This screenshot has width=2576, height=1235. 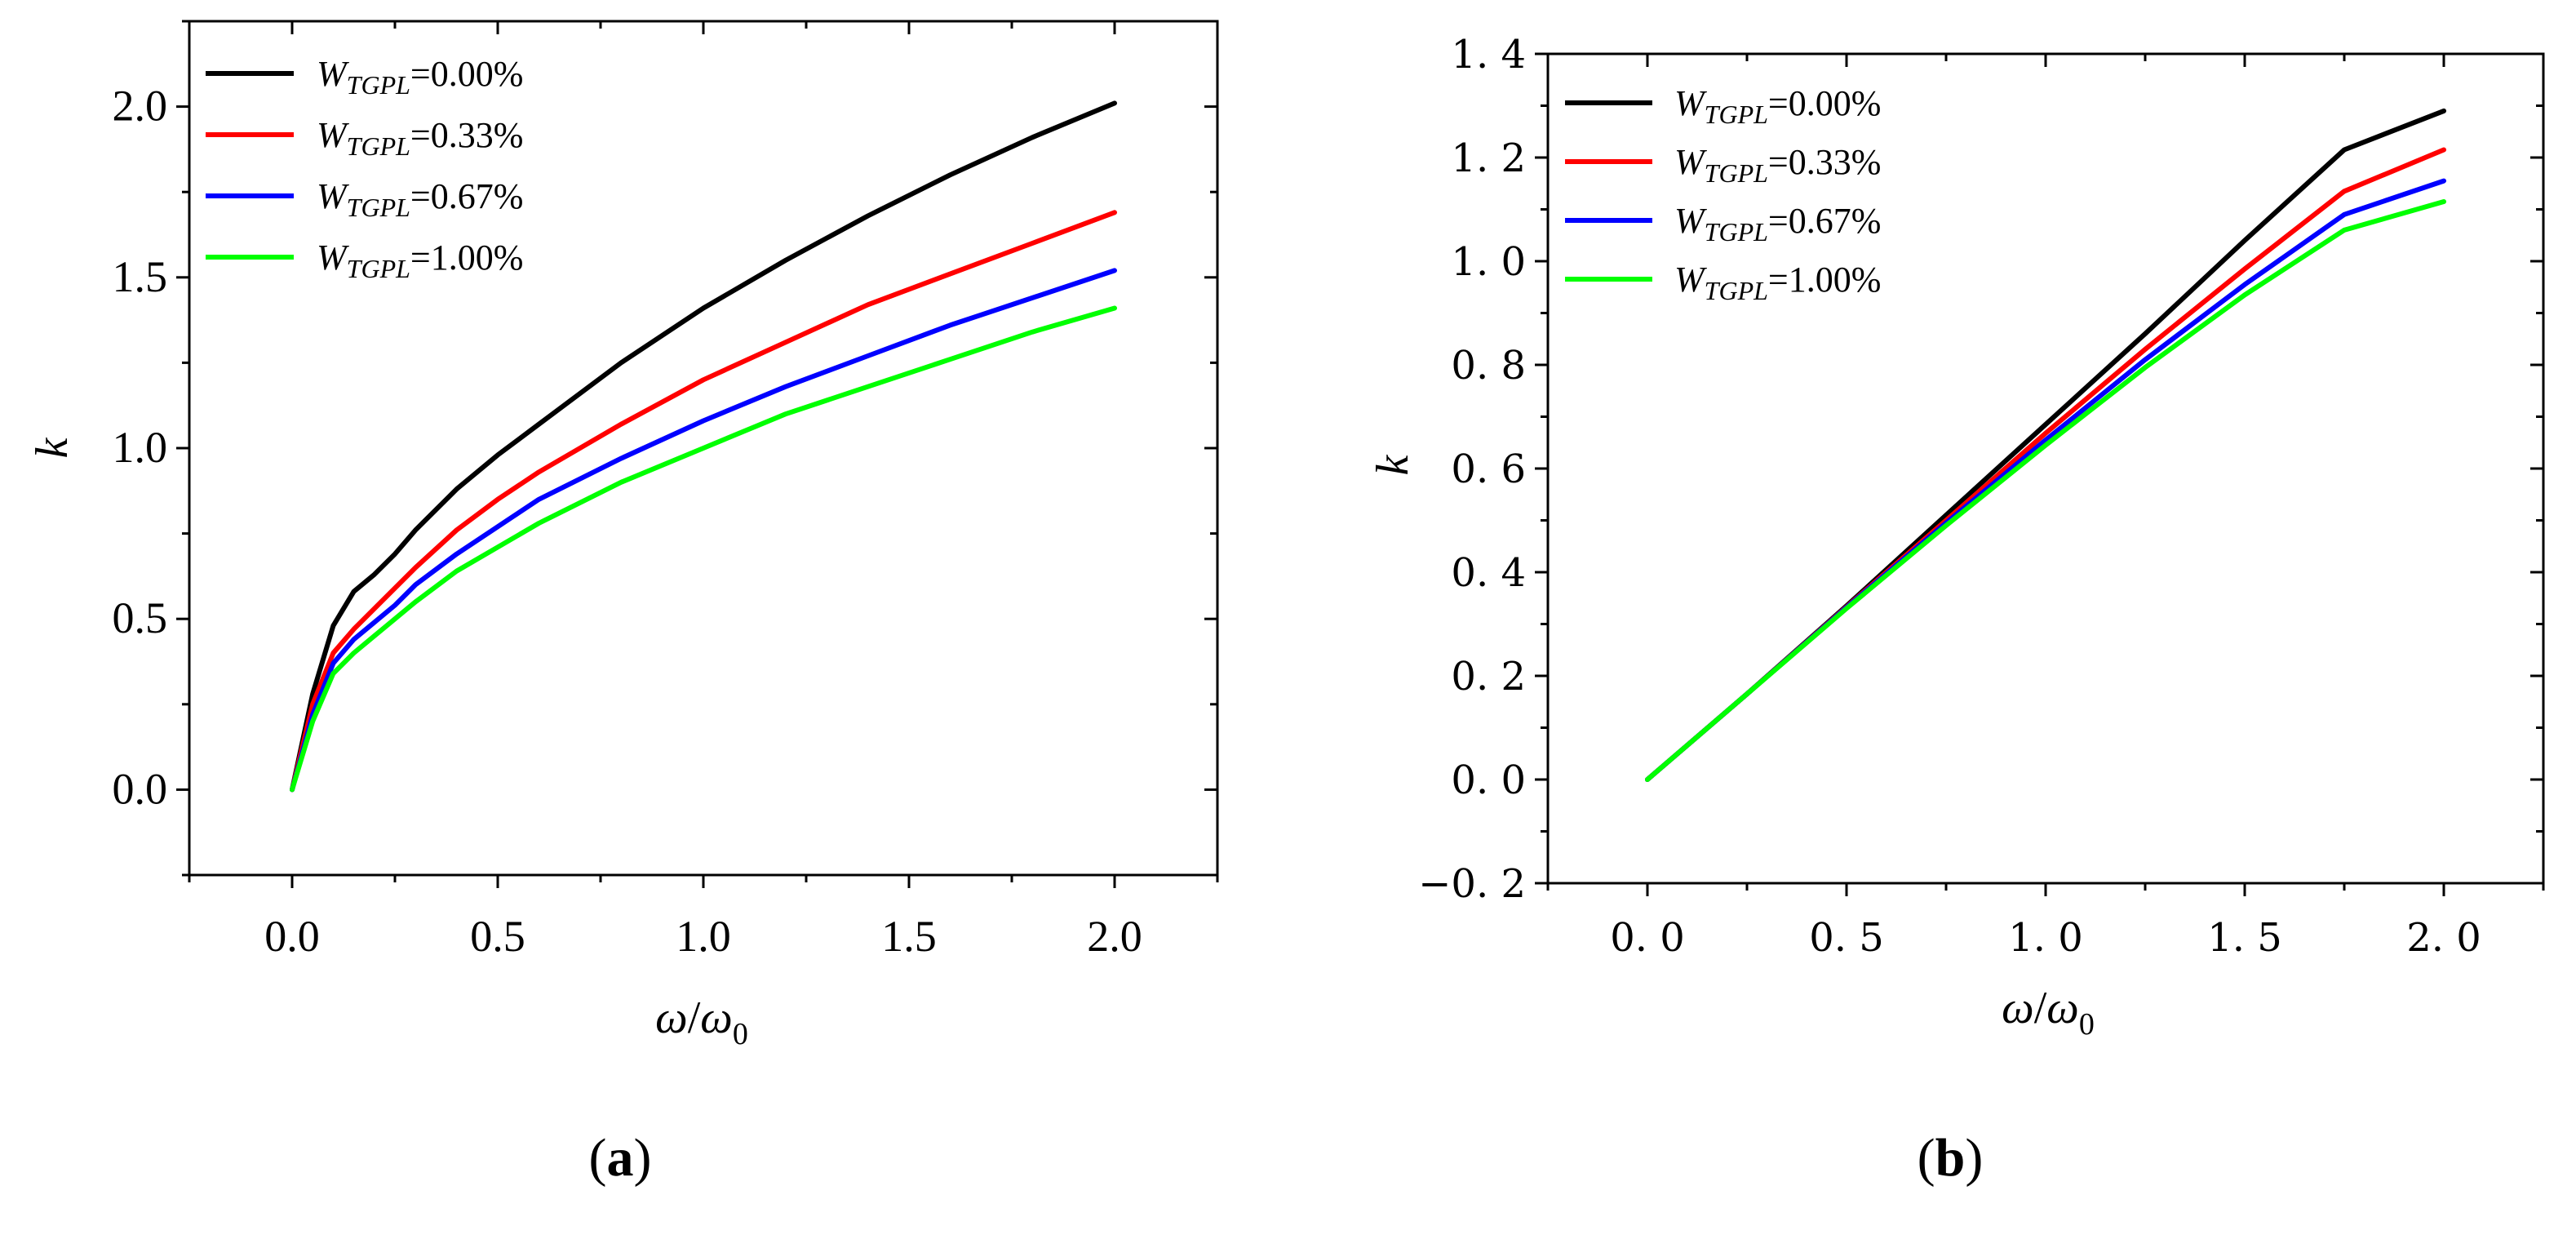 I want to click on x-tick-label: 1.0, so click(x=703, y=936).